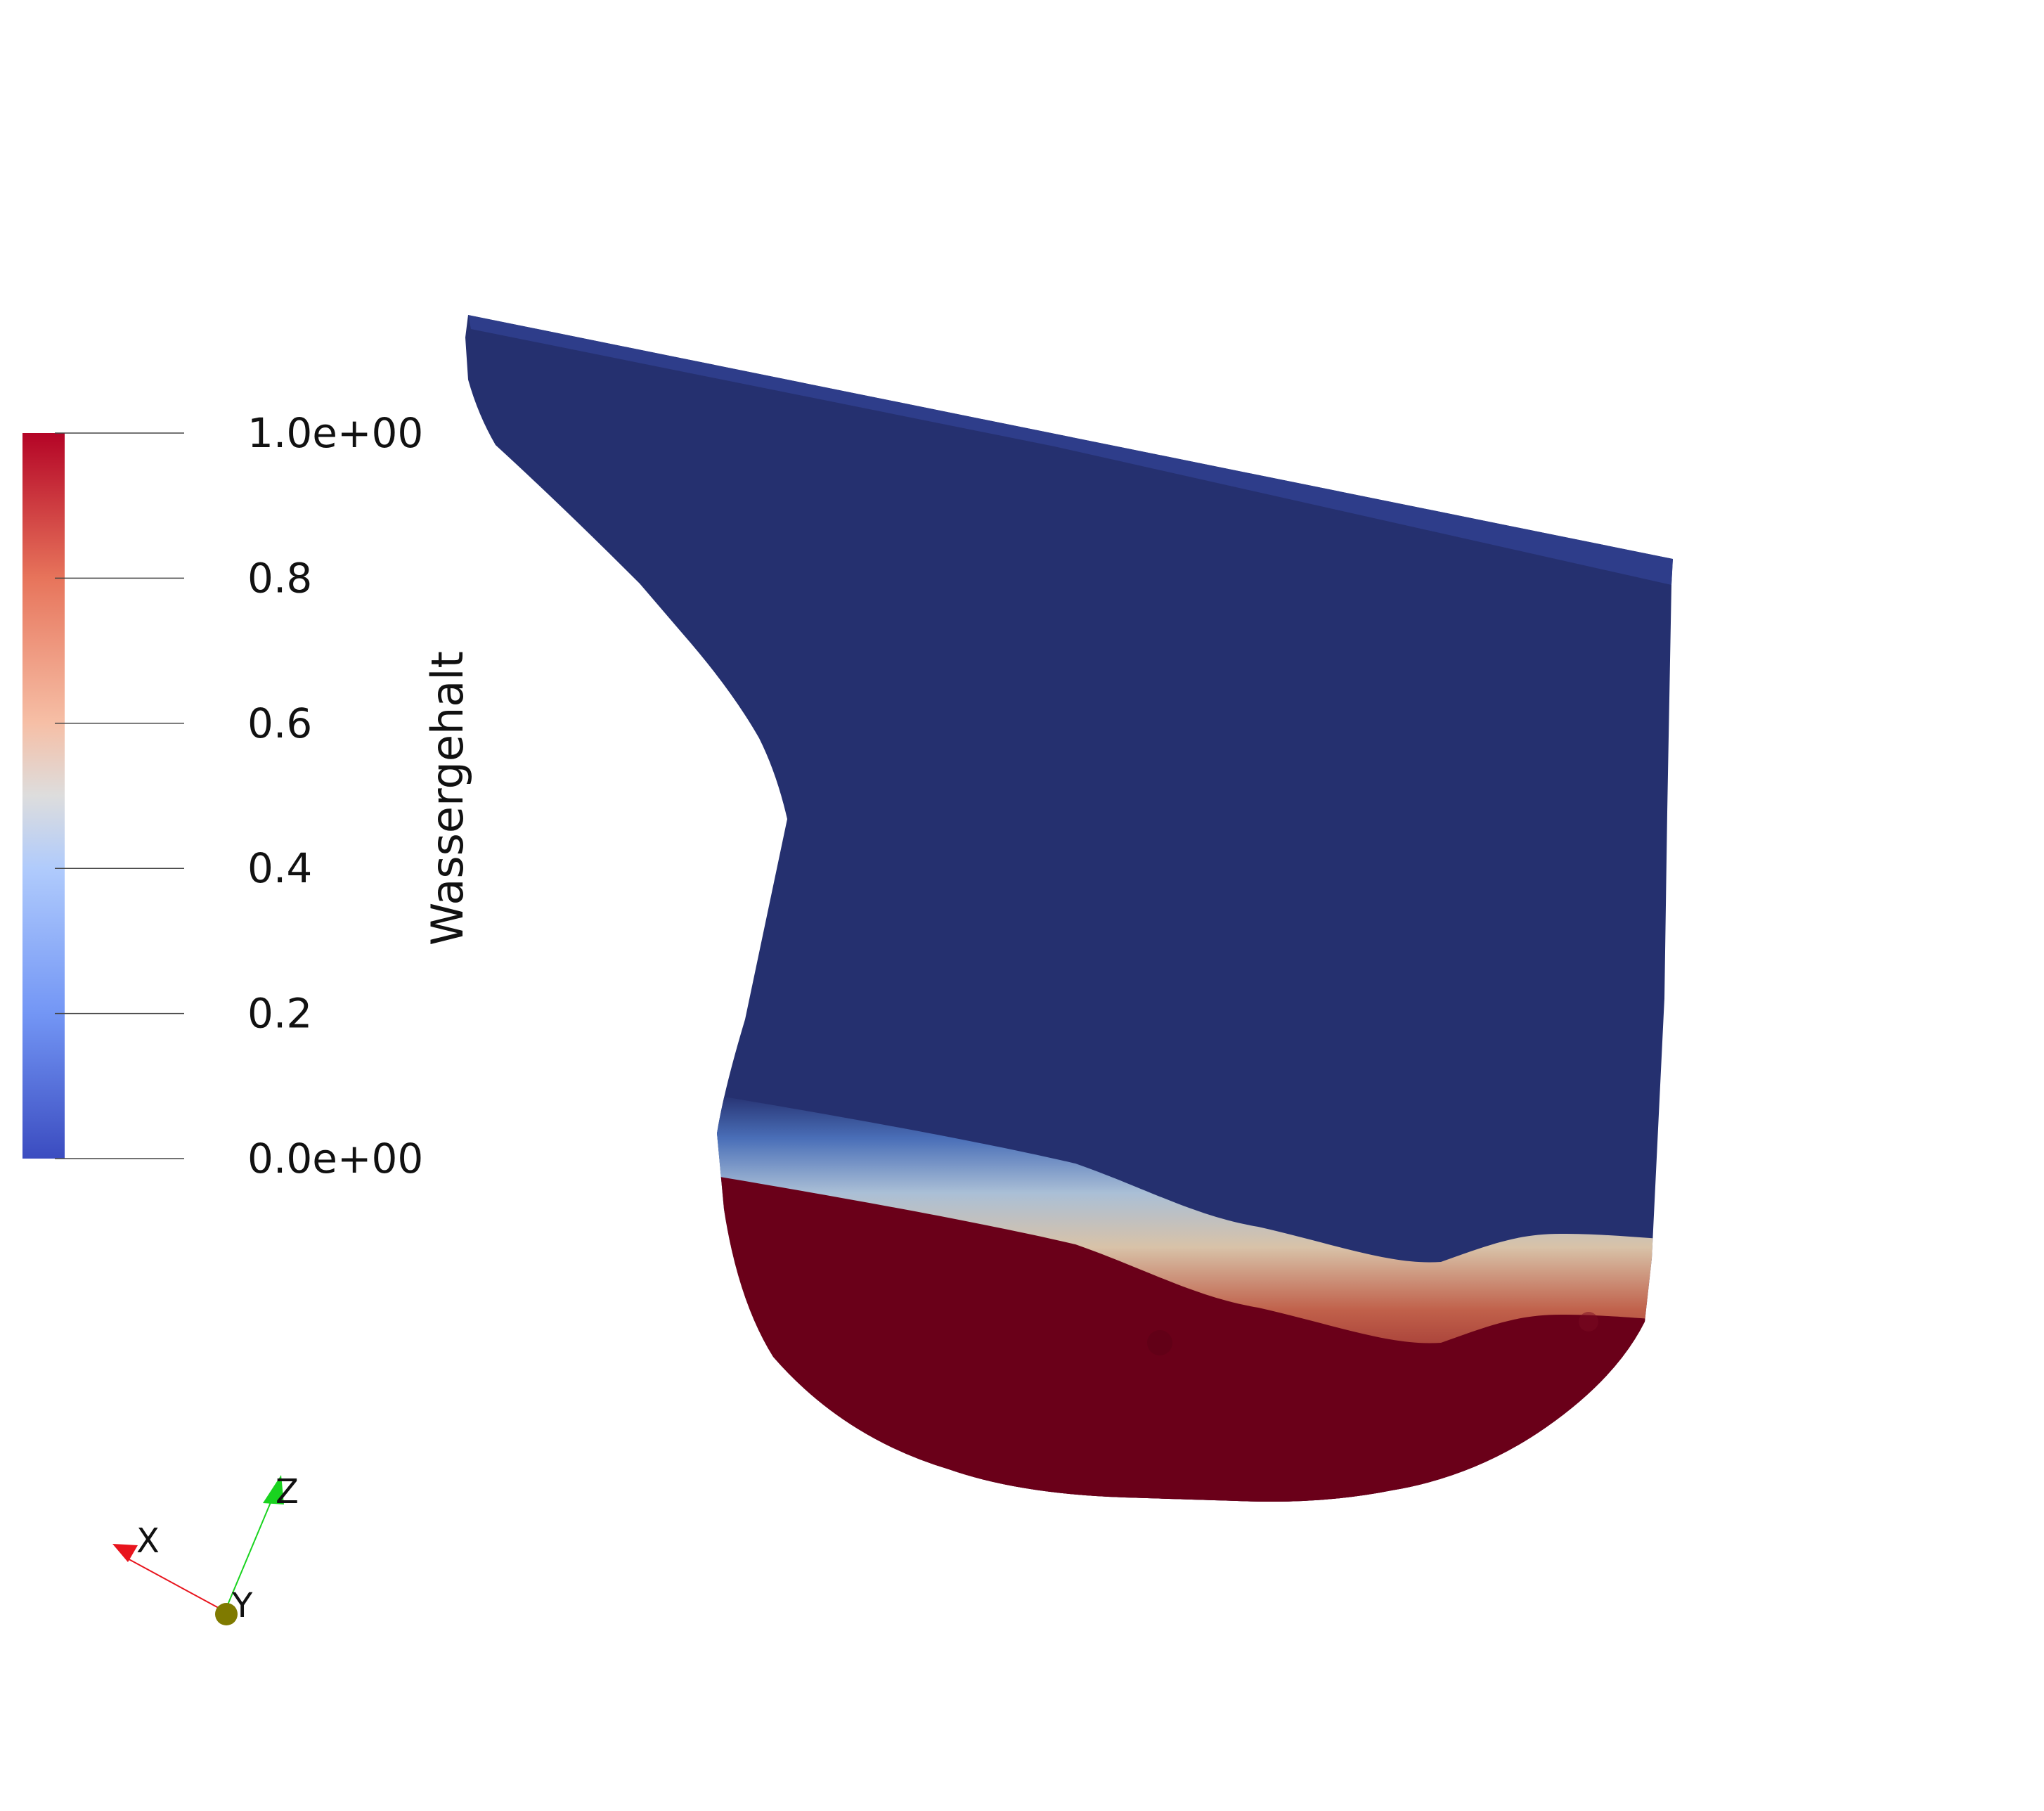  Describe the element at coordinates (279, 578) in the screenshot. I see `colorbar-tick-label: 0.8` at that location.